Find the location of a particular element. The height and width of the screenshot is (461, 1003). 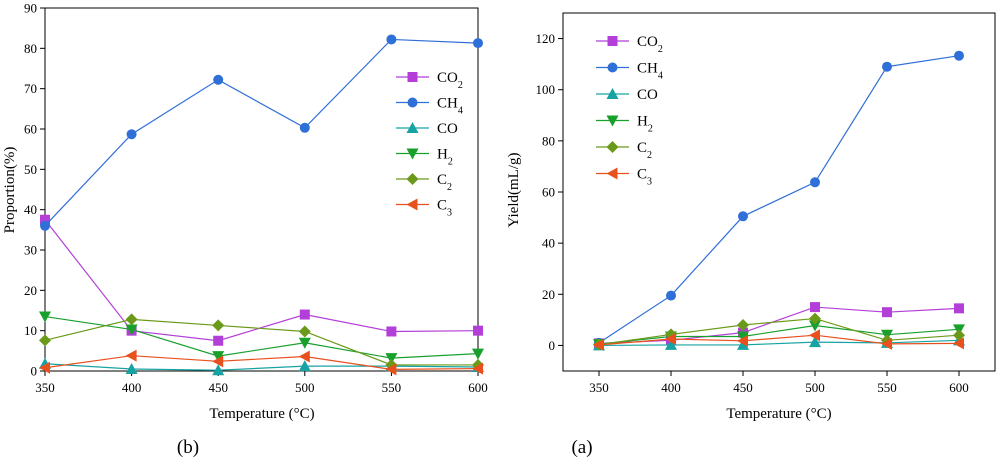

x-tick-label: 600 is located at coordinates (959, 387).